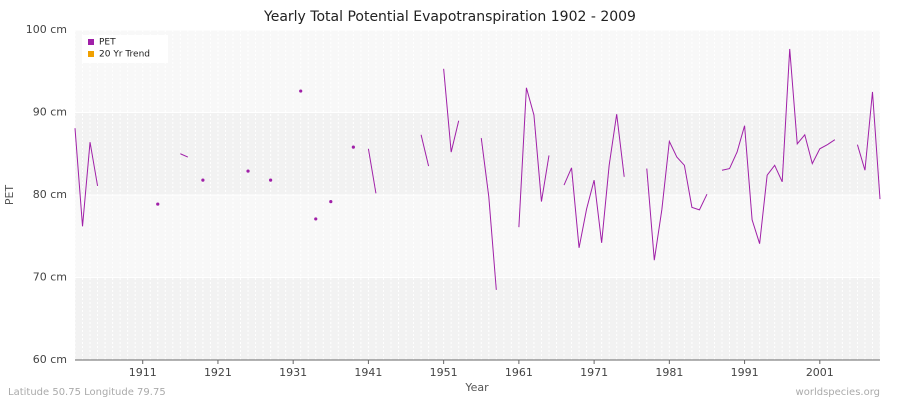 The width and height of the screenshot is (900, 400). I want to click on legend-label: 20 Yr Trend, so click(124, 55).